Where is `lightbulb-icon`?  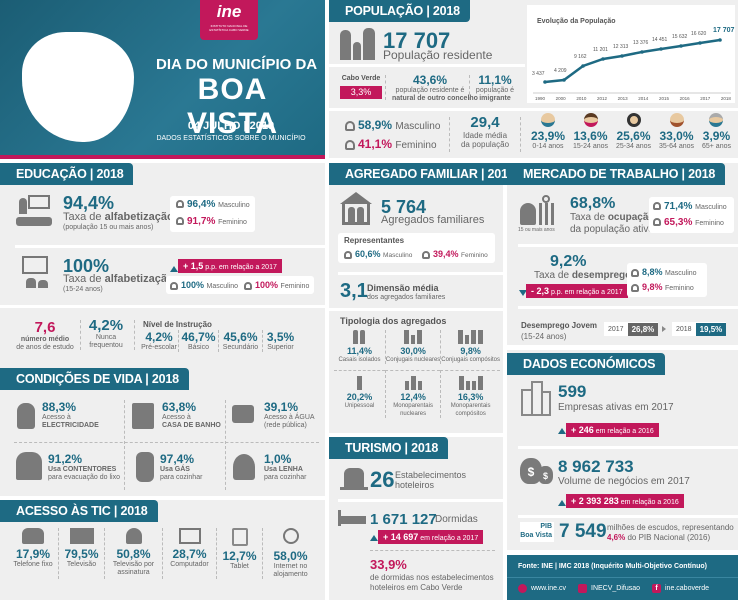
lightbulb-icon is located at coordinates (26, 416).